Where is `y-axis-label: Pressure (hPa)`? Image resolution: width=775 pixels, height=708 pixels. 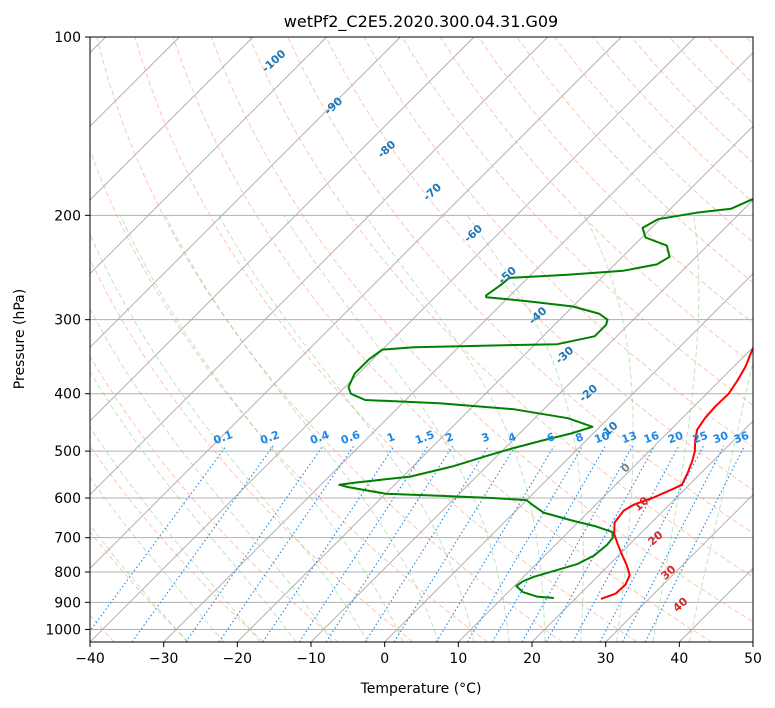
y-axis-label: Pressure (hPa) is located at coordinates (20, 339).